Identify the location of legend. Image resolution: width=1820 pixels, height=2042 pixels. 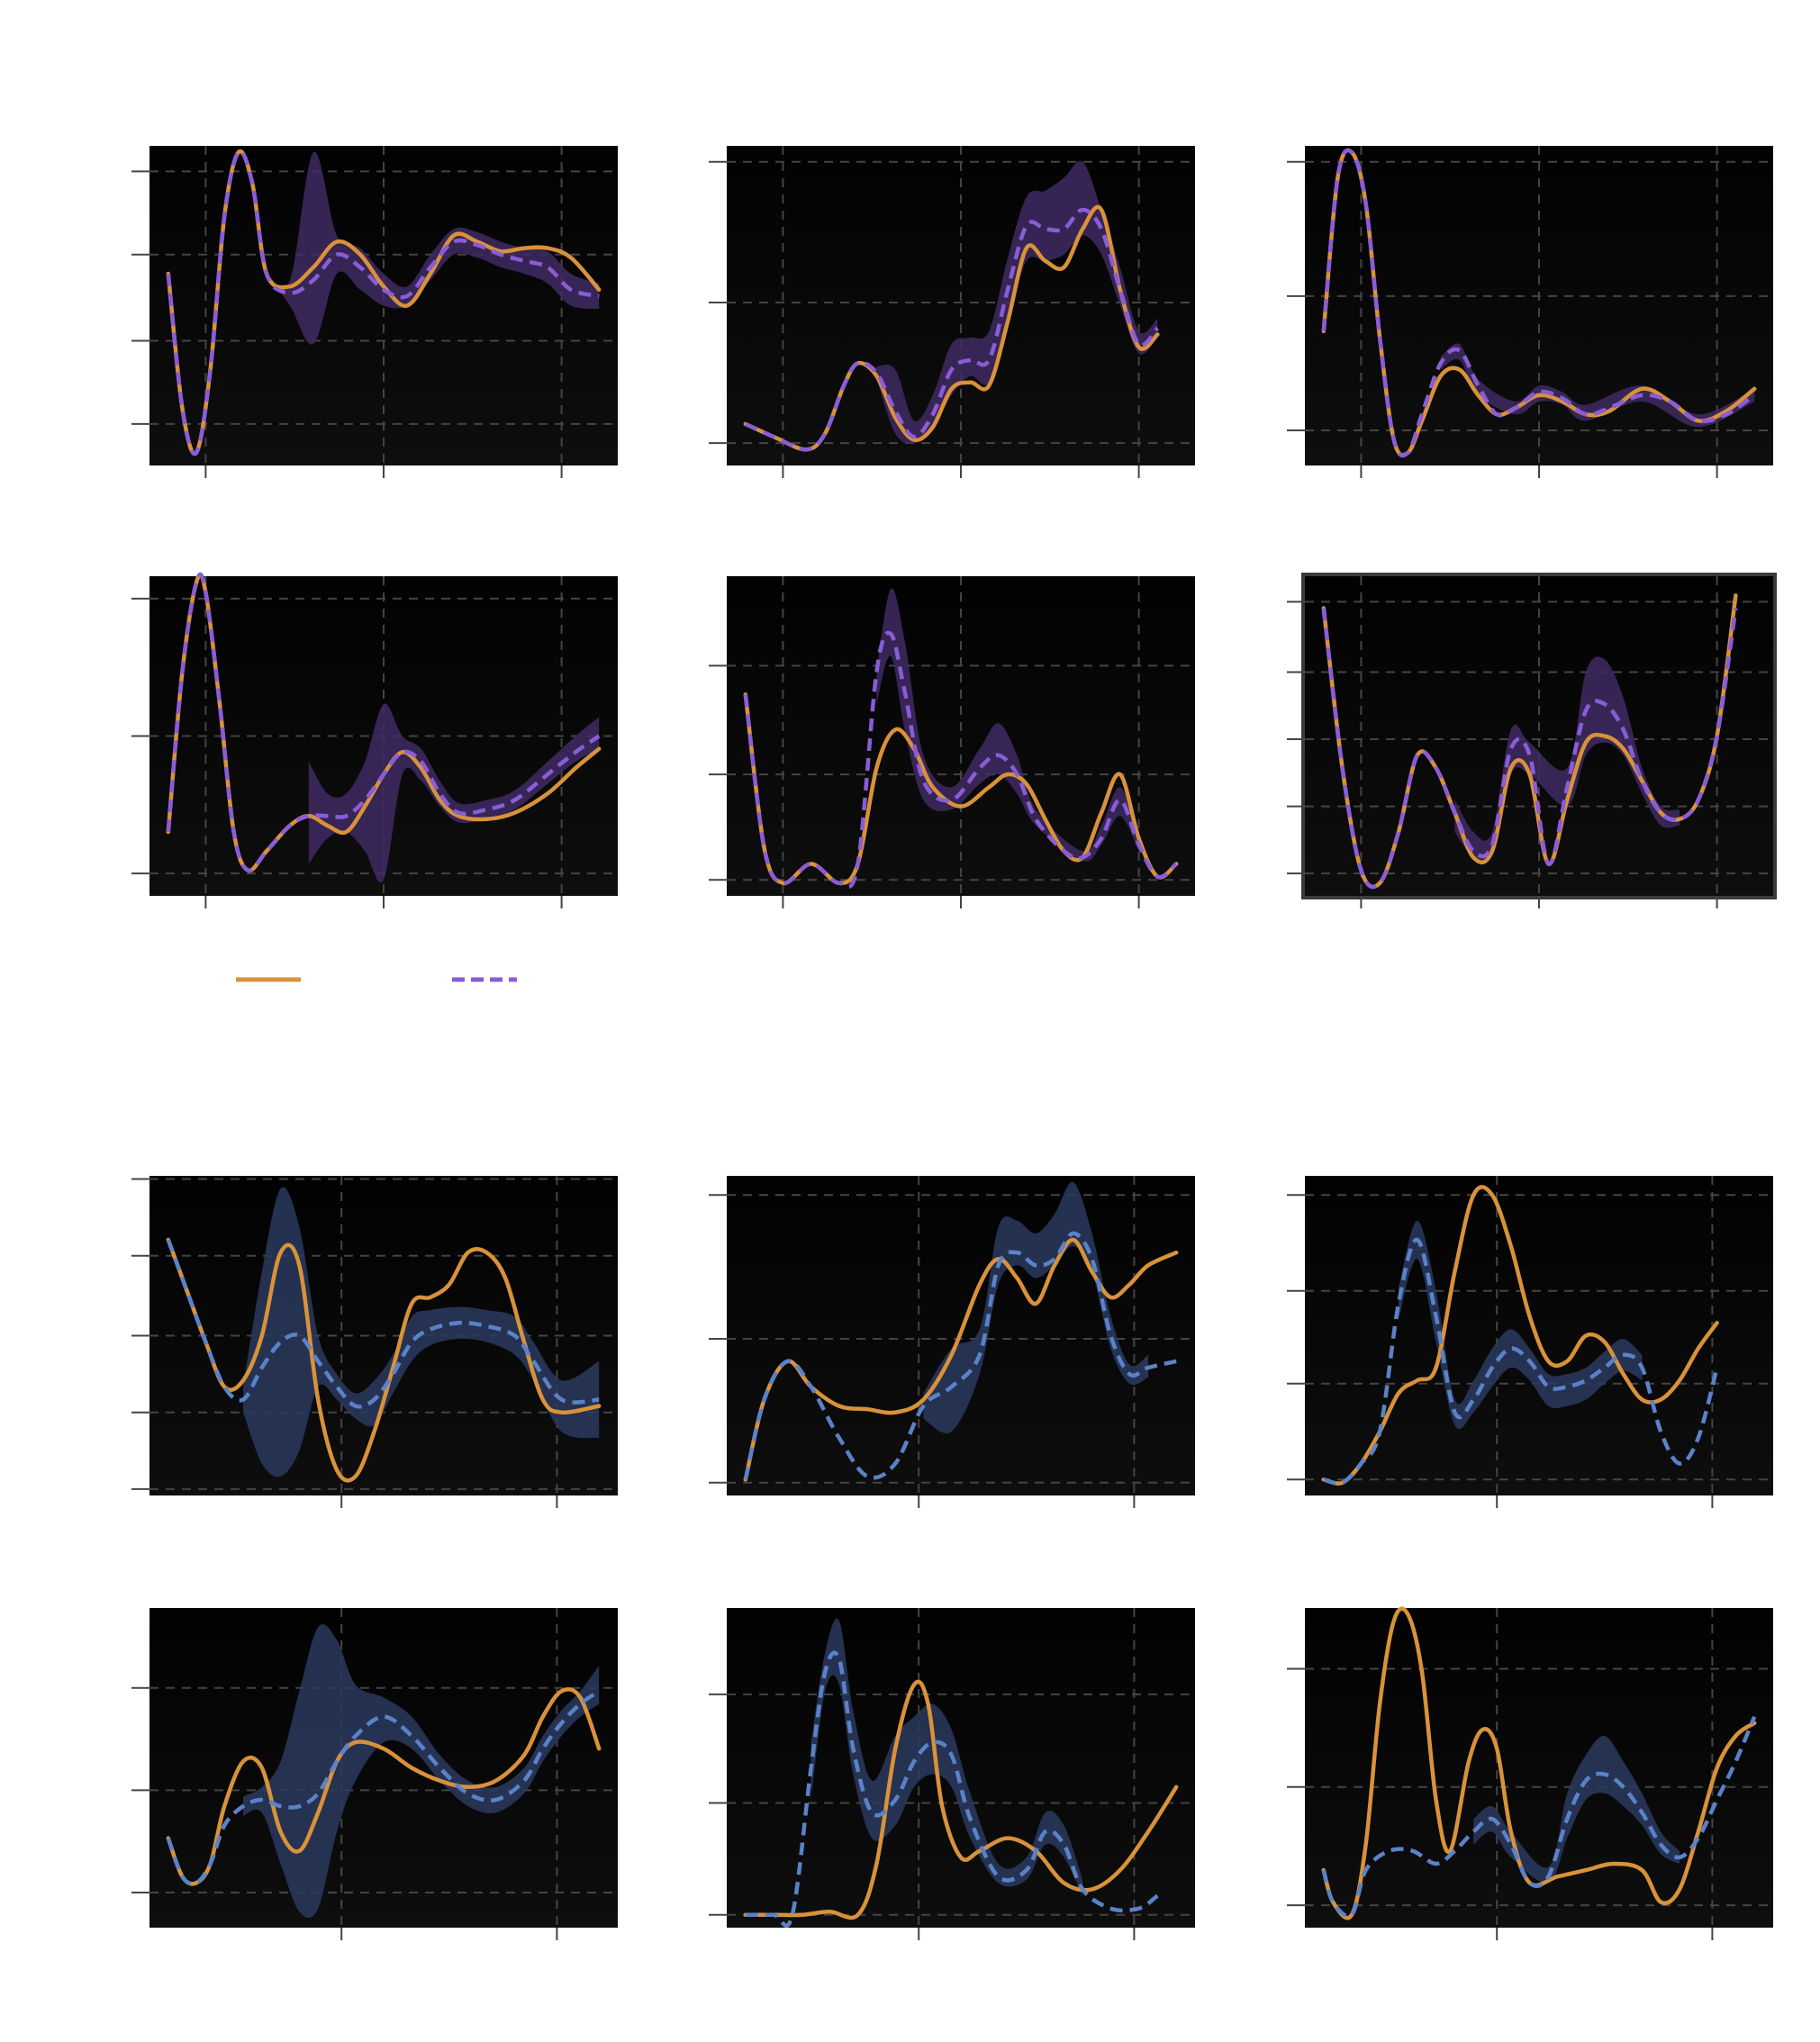
(377, 980).